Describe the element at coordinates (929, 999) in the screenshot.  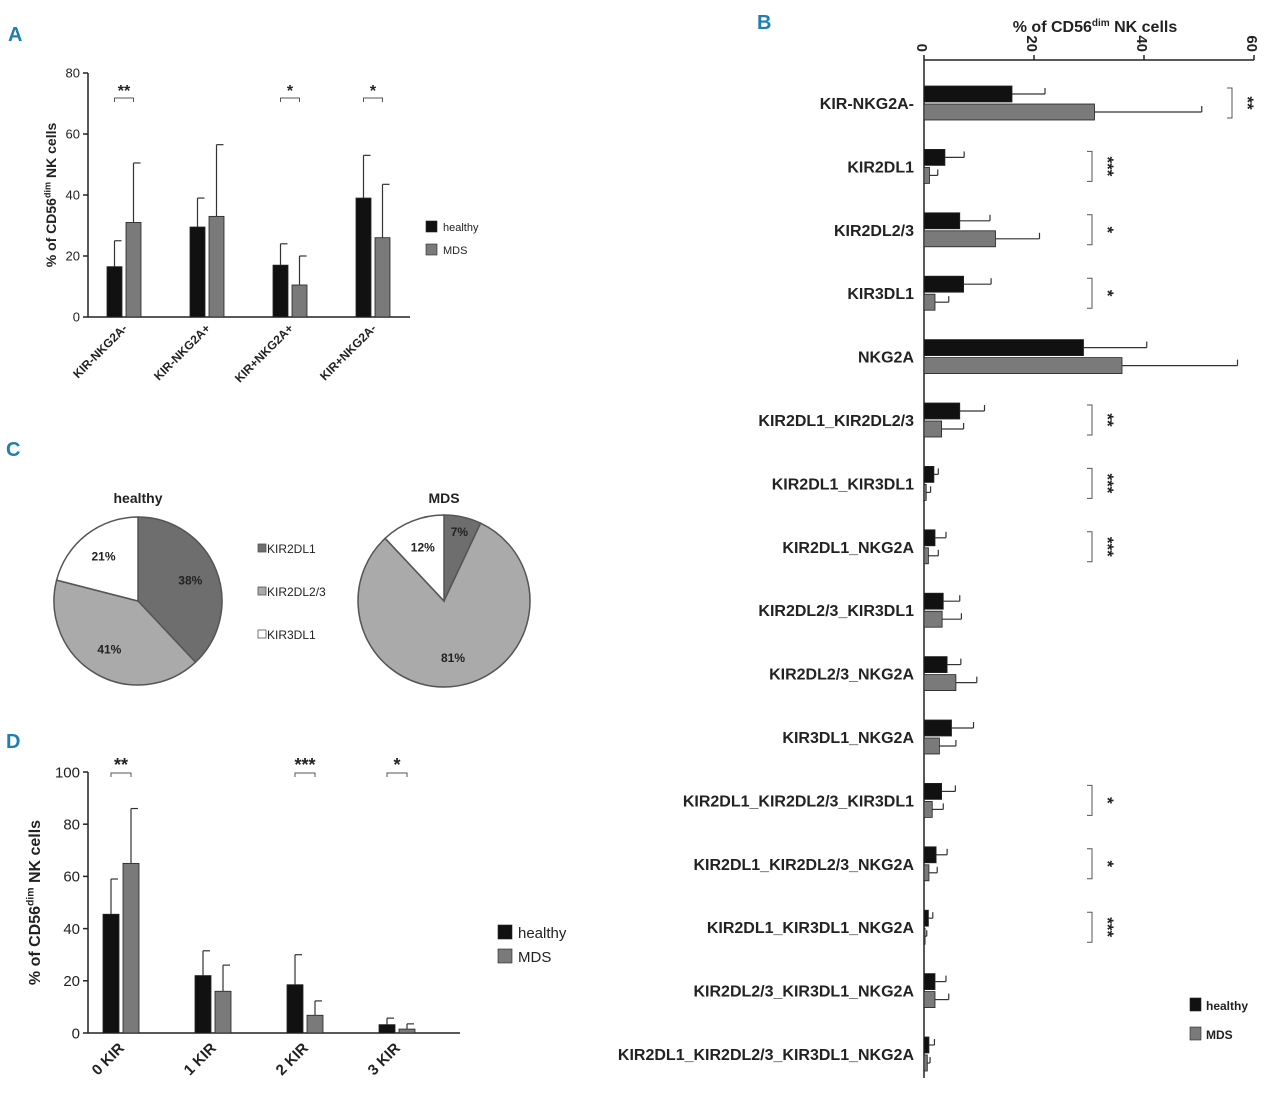
I see `bar-mds-kir2dl2-3-kir3dl1-nkg2a` at that location.